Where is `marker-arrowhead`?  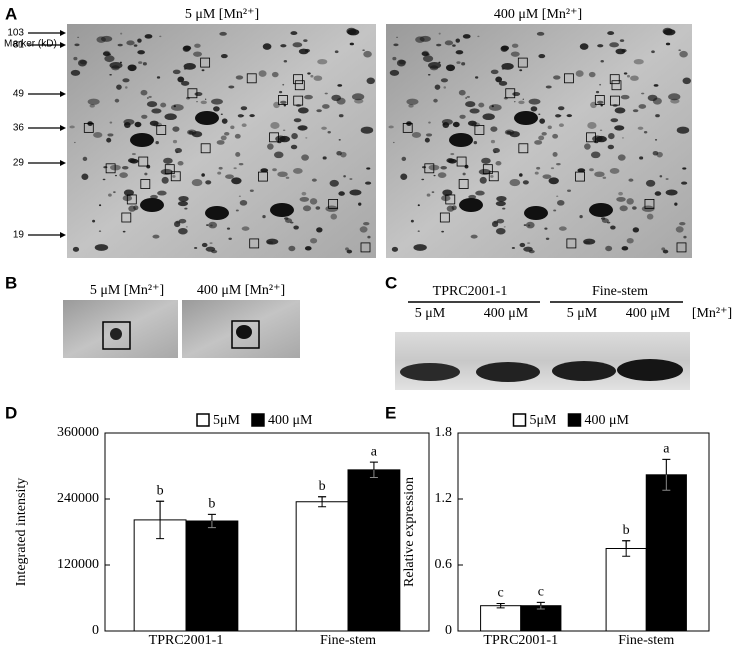
marker-arrowhead is located at coordinates (63, 235).